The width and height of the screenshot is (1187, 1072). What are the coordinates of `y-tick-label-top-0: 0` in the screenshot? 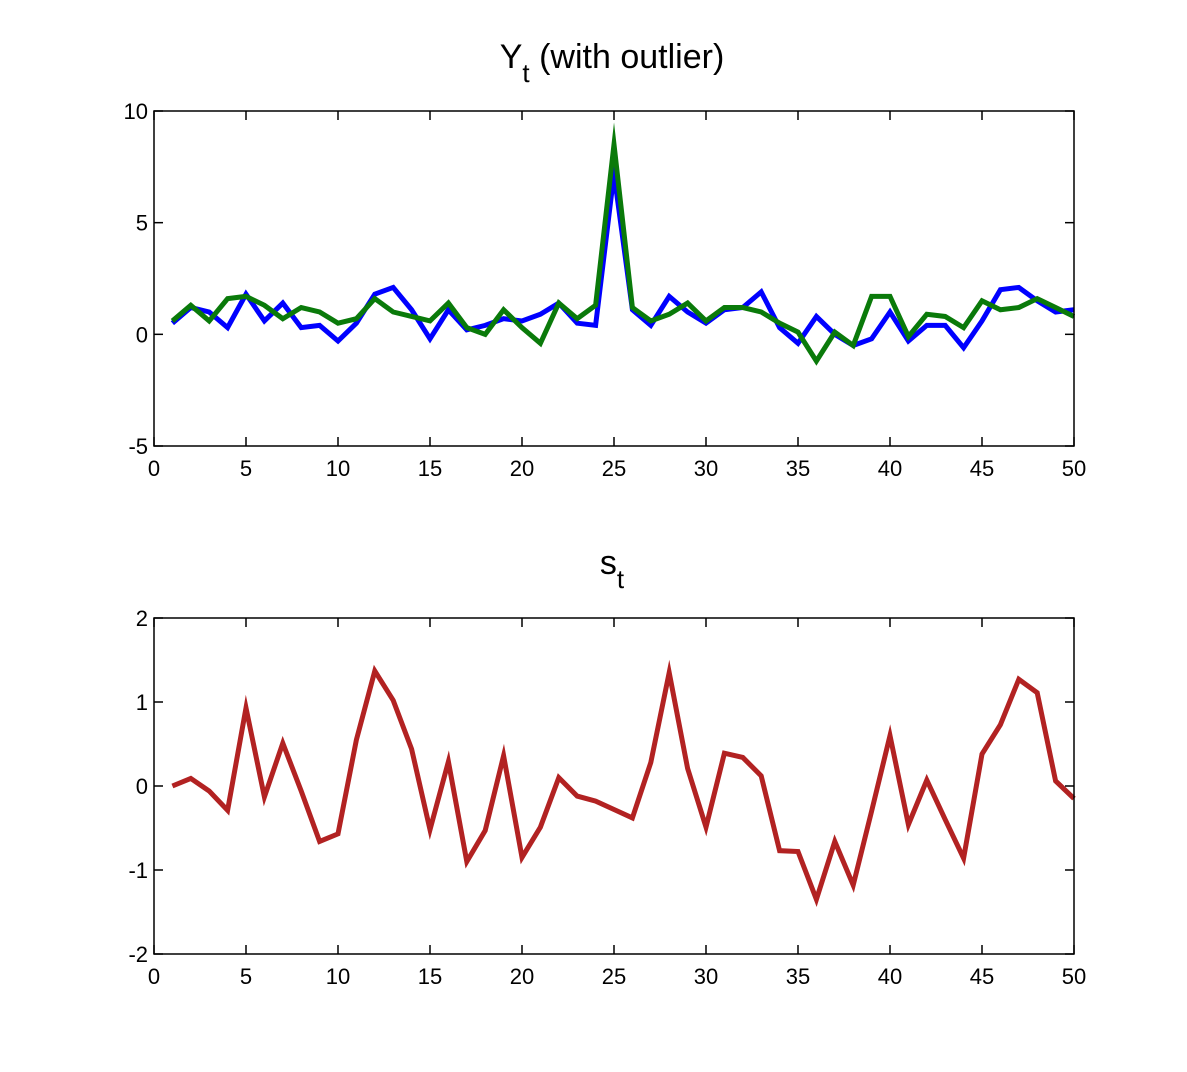 It's located at (142, 334).